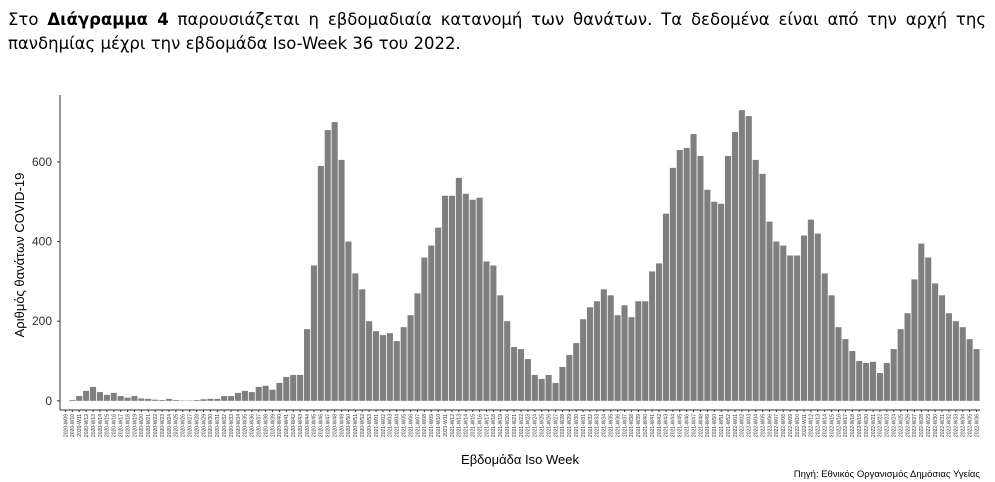 Image resolution: width=995 pixels, height=482 pixels. What do you see at coordinates (294, 425) in the screenshot?
I see `x-tick-label: 2020-W42` at bounding box center [294, 425].